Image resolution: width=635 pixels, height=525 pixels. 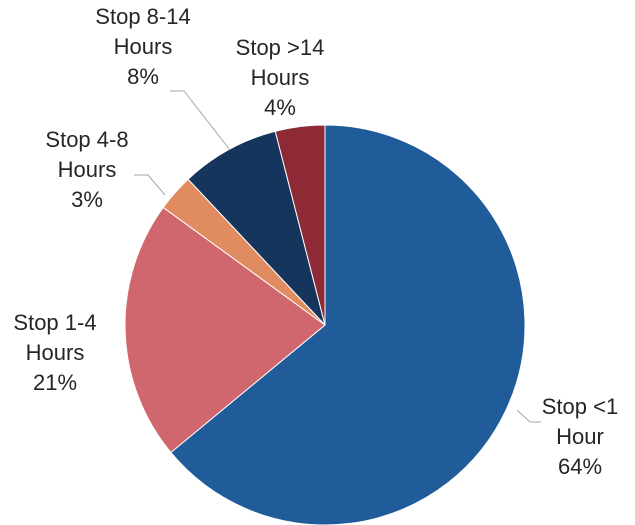 I want to click on slice-percent: 4%, so click(x=280, y=107).